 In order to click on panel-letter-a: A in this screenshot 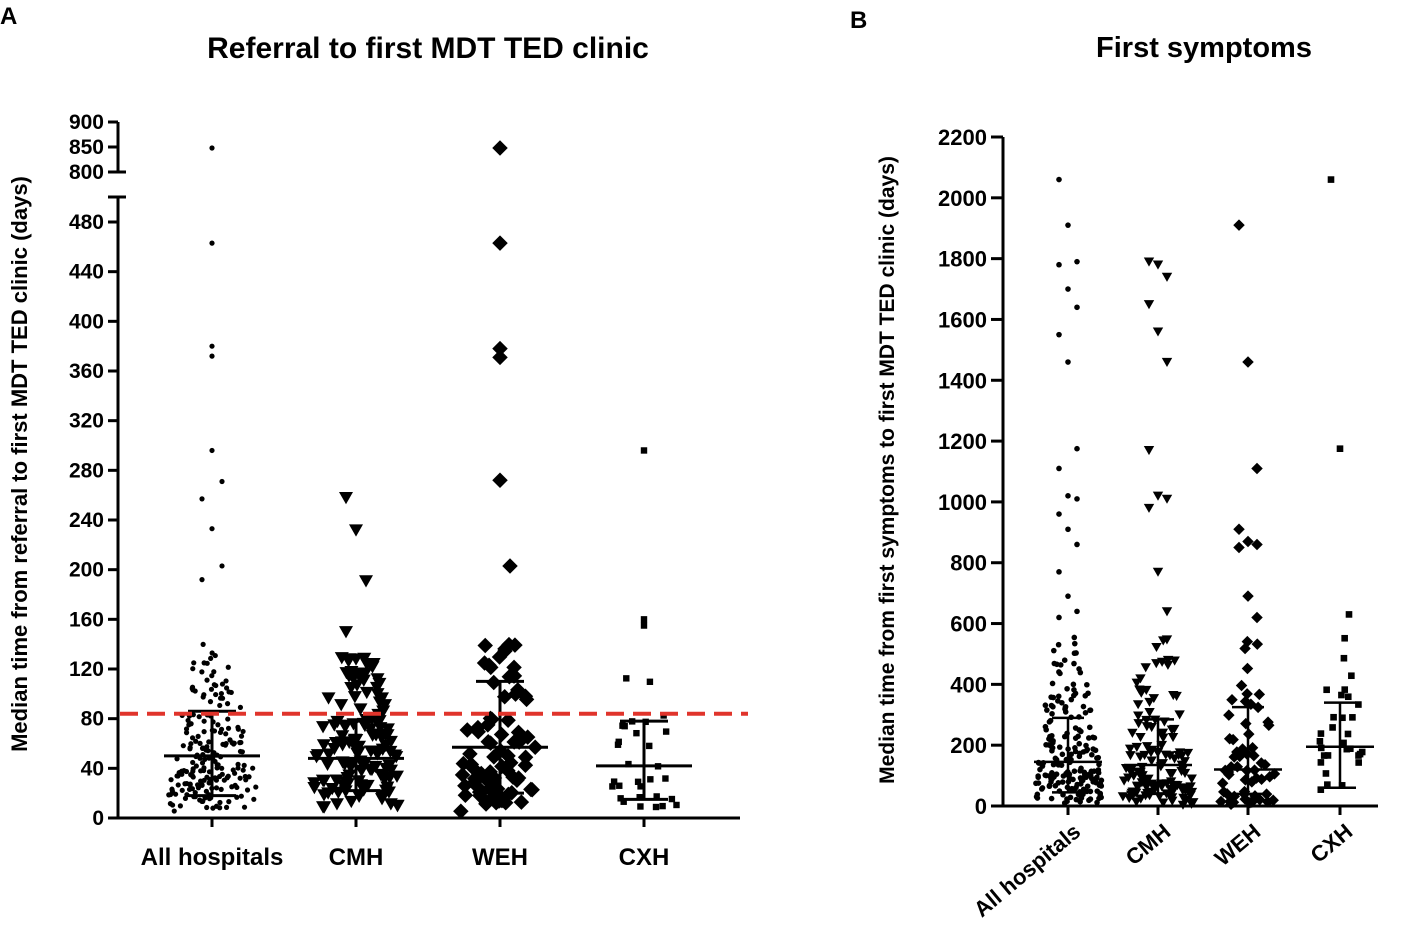, I will do `click(8, 16)`.